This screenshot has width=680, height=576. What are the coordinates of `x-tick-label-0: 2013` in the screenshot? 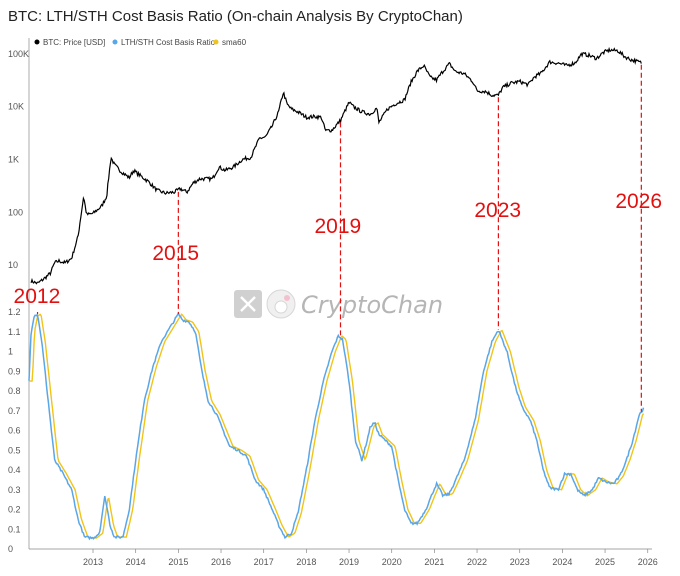 It's located at (93, 562).